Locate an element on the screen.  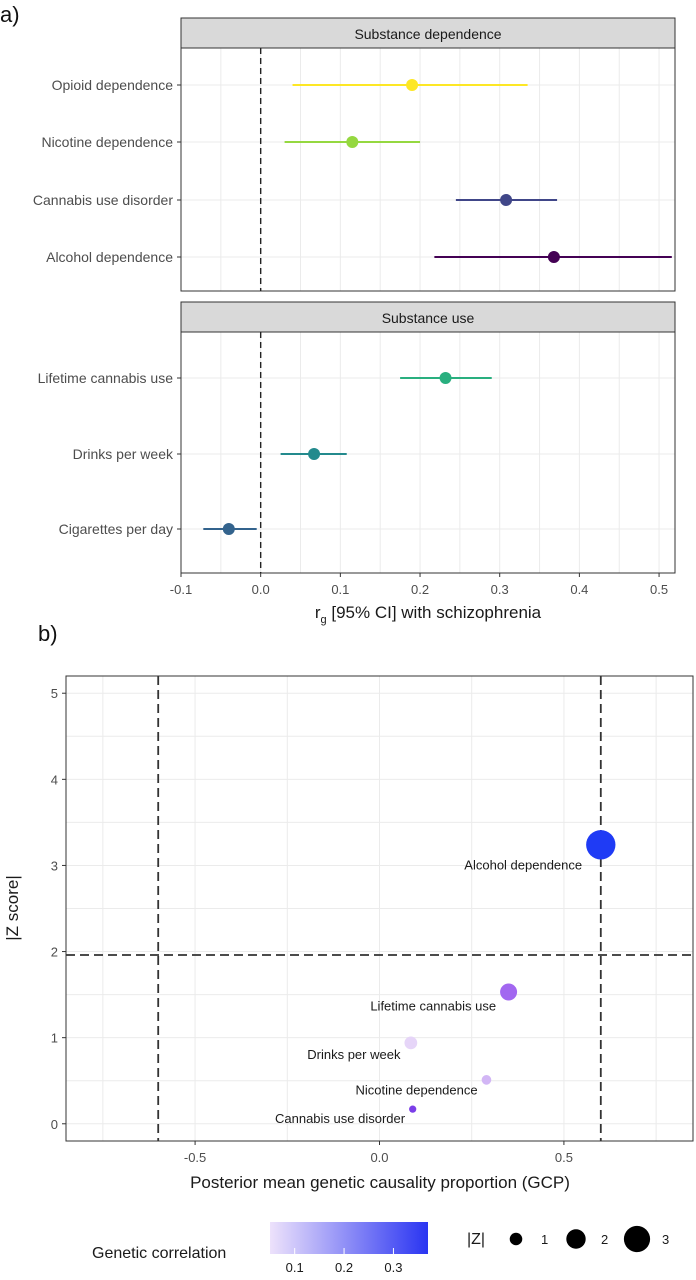
x-axis-ticks-a: -0.1 0.0 0.1 0.2 0.3 0.4 0.5 is located at coordinates (419, 585).